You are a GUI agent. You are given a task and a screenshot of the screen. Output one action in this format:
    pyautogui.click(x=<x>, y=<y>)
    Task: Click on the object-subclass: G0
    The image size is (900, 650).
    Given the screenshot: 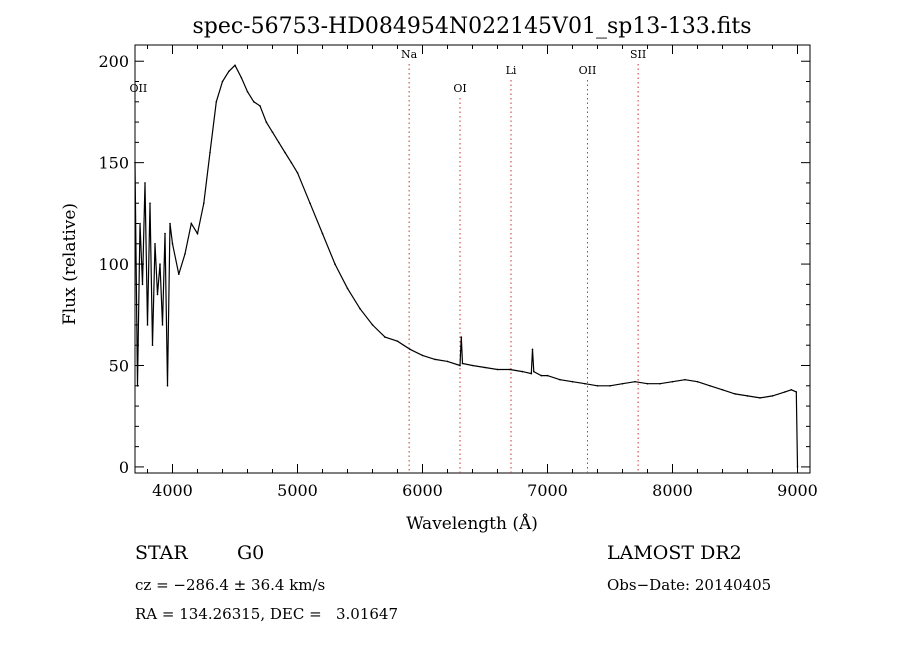 What is the action you would take?
    pyautogui.click(x=251, y=553)
    